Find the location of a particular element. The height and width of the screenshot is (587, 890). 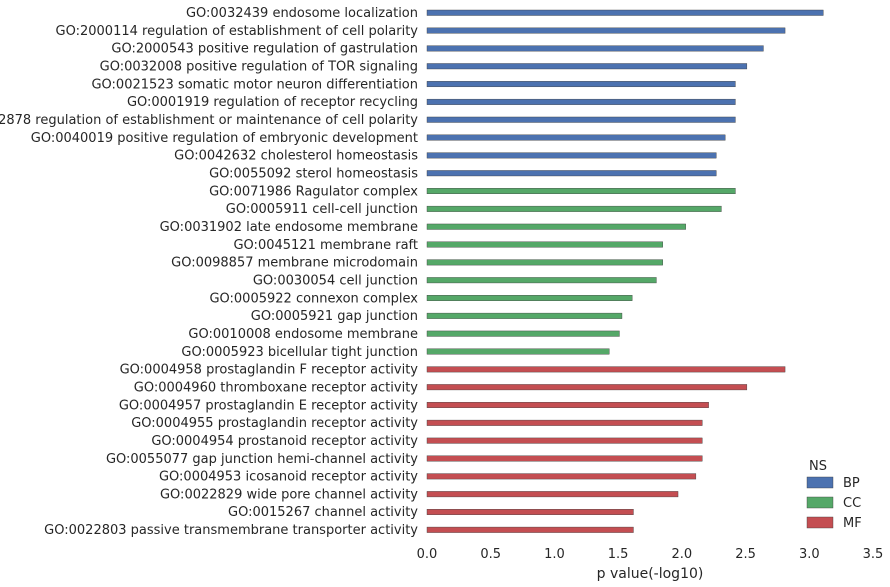

legend: NS BP CC MF is located at coordinates (834, 495).